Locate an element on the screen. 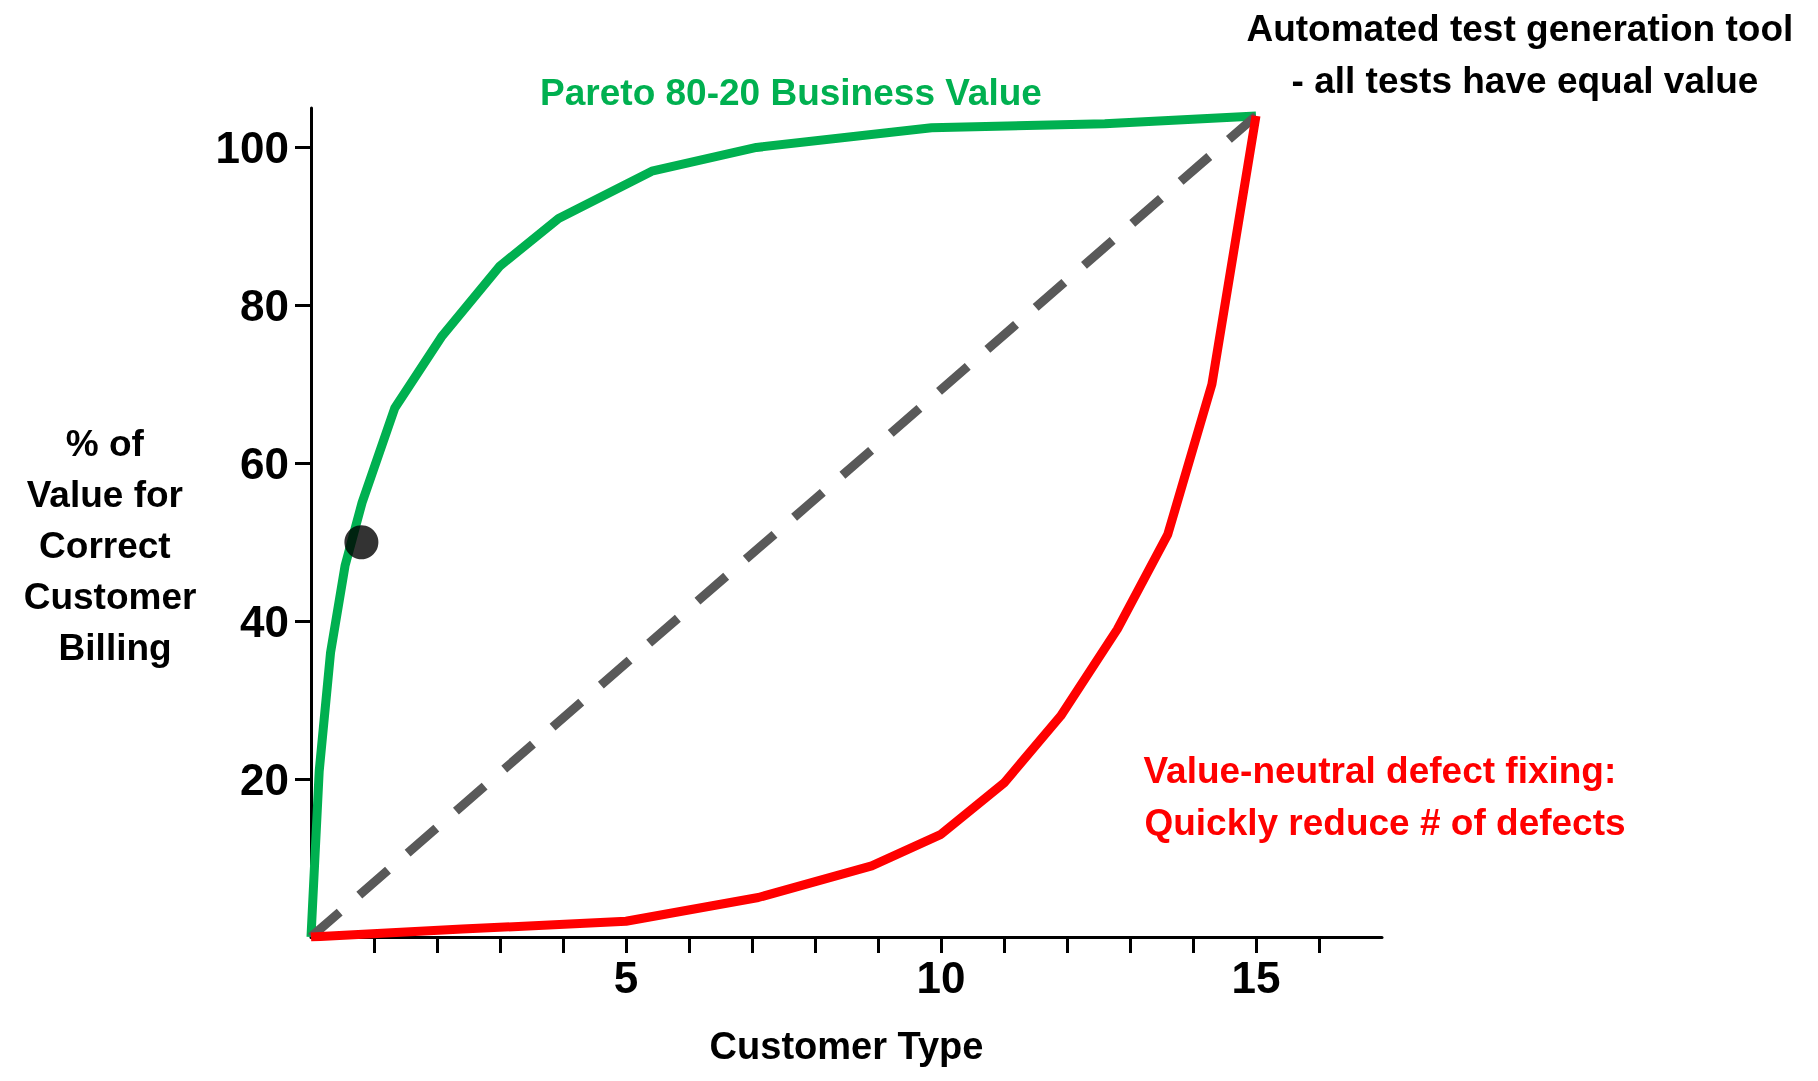 The height and width of the screenshot is (1081, 1818). y-tick-label: 60 is located at coordinates (264, 463).